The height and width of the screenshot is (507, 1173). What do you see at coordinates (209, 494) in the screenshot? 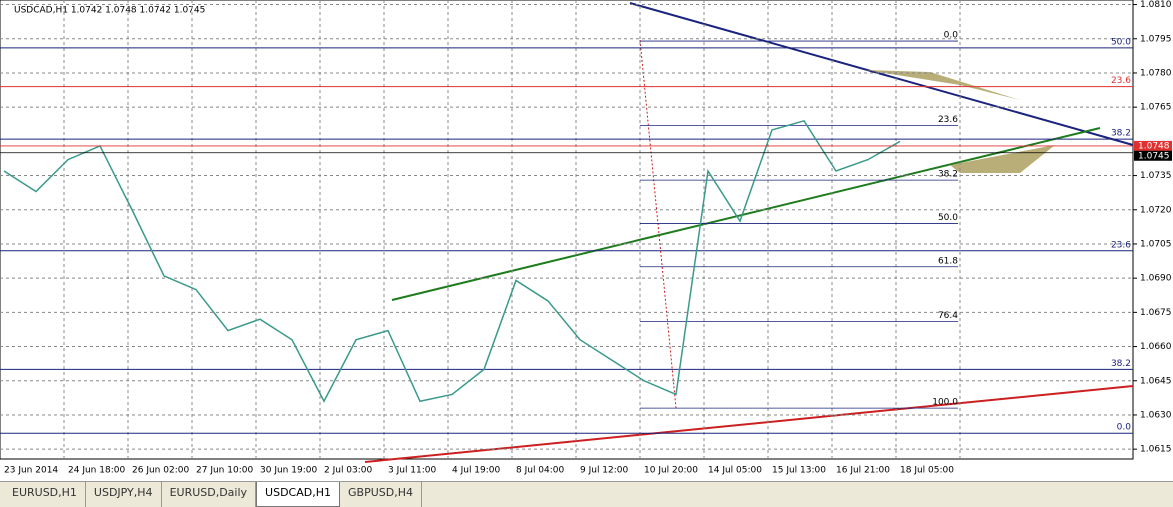
I see `tab: EURUSD,Daily` at bounding box center [209, 494].